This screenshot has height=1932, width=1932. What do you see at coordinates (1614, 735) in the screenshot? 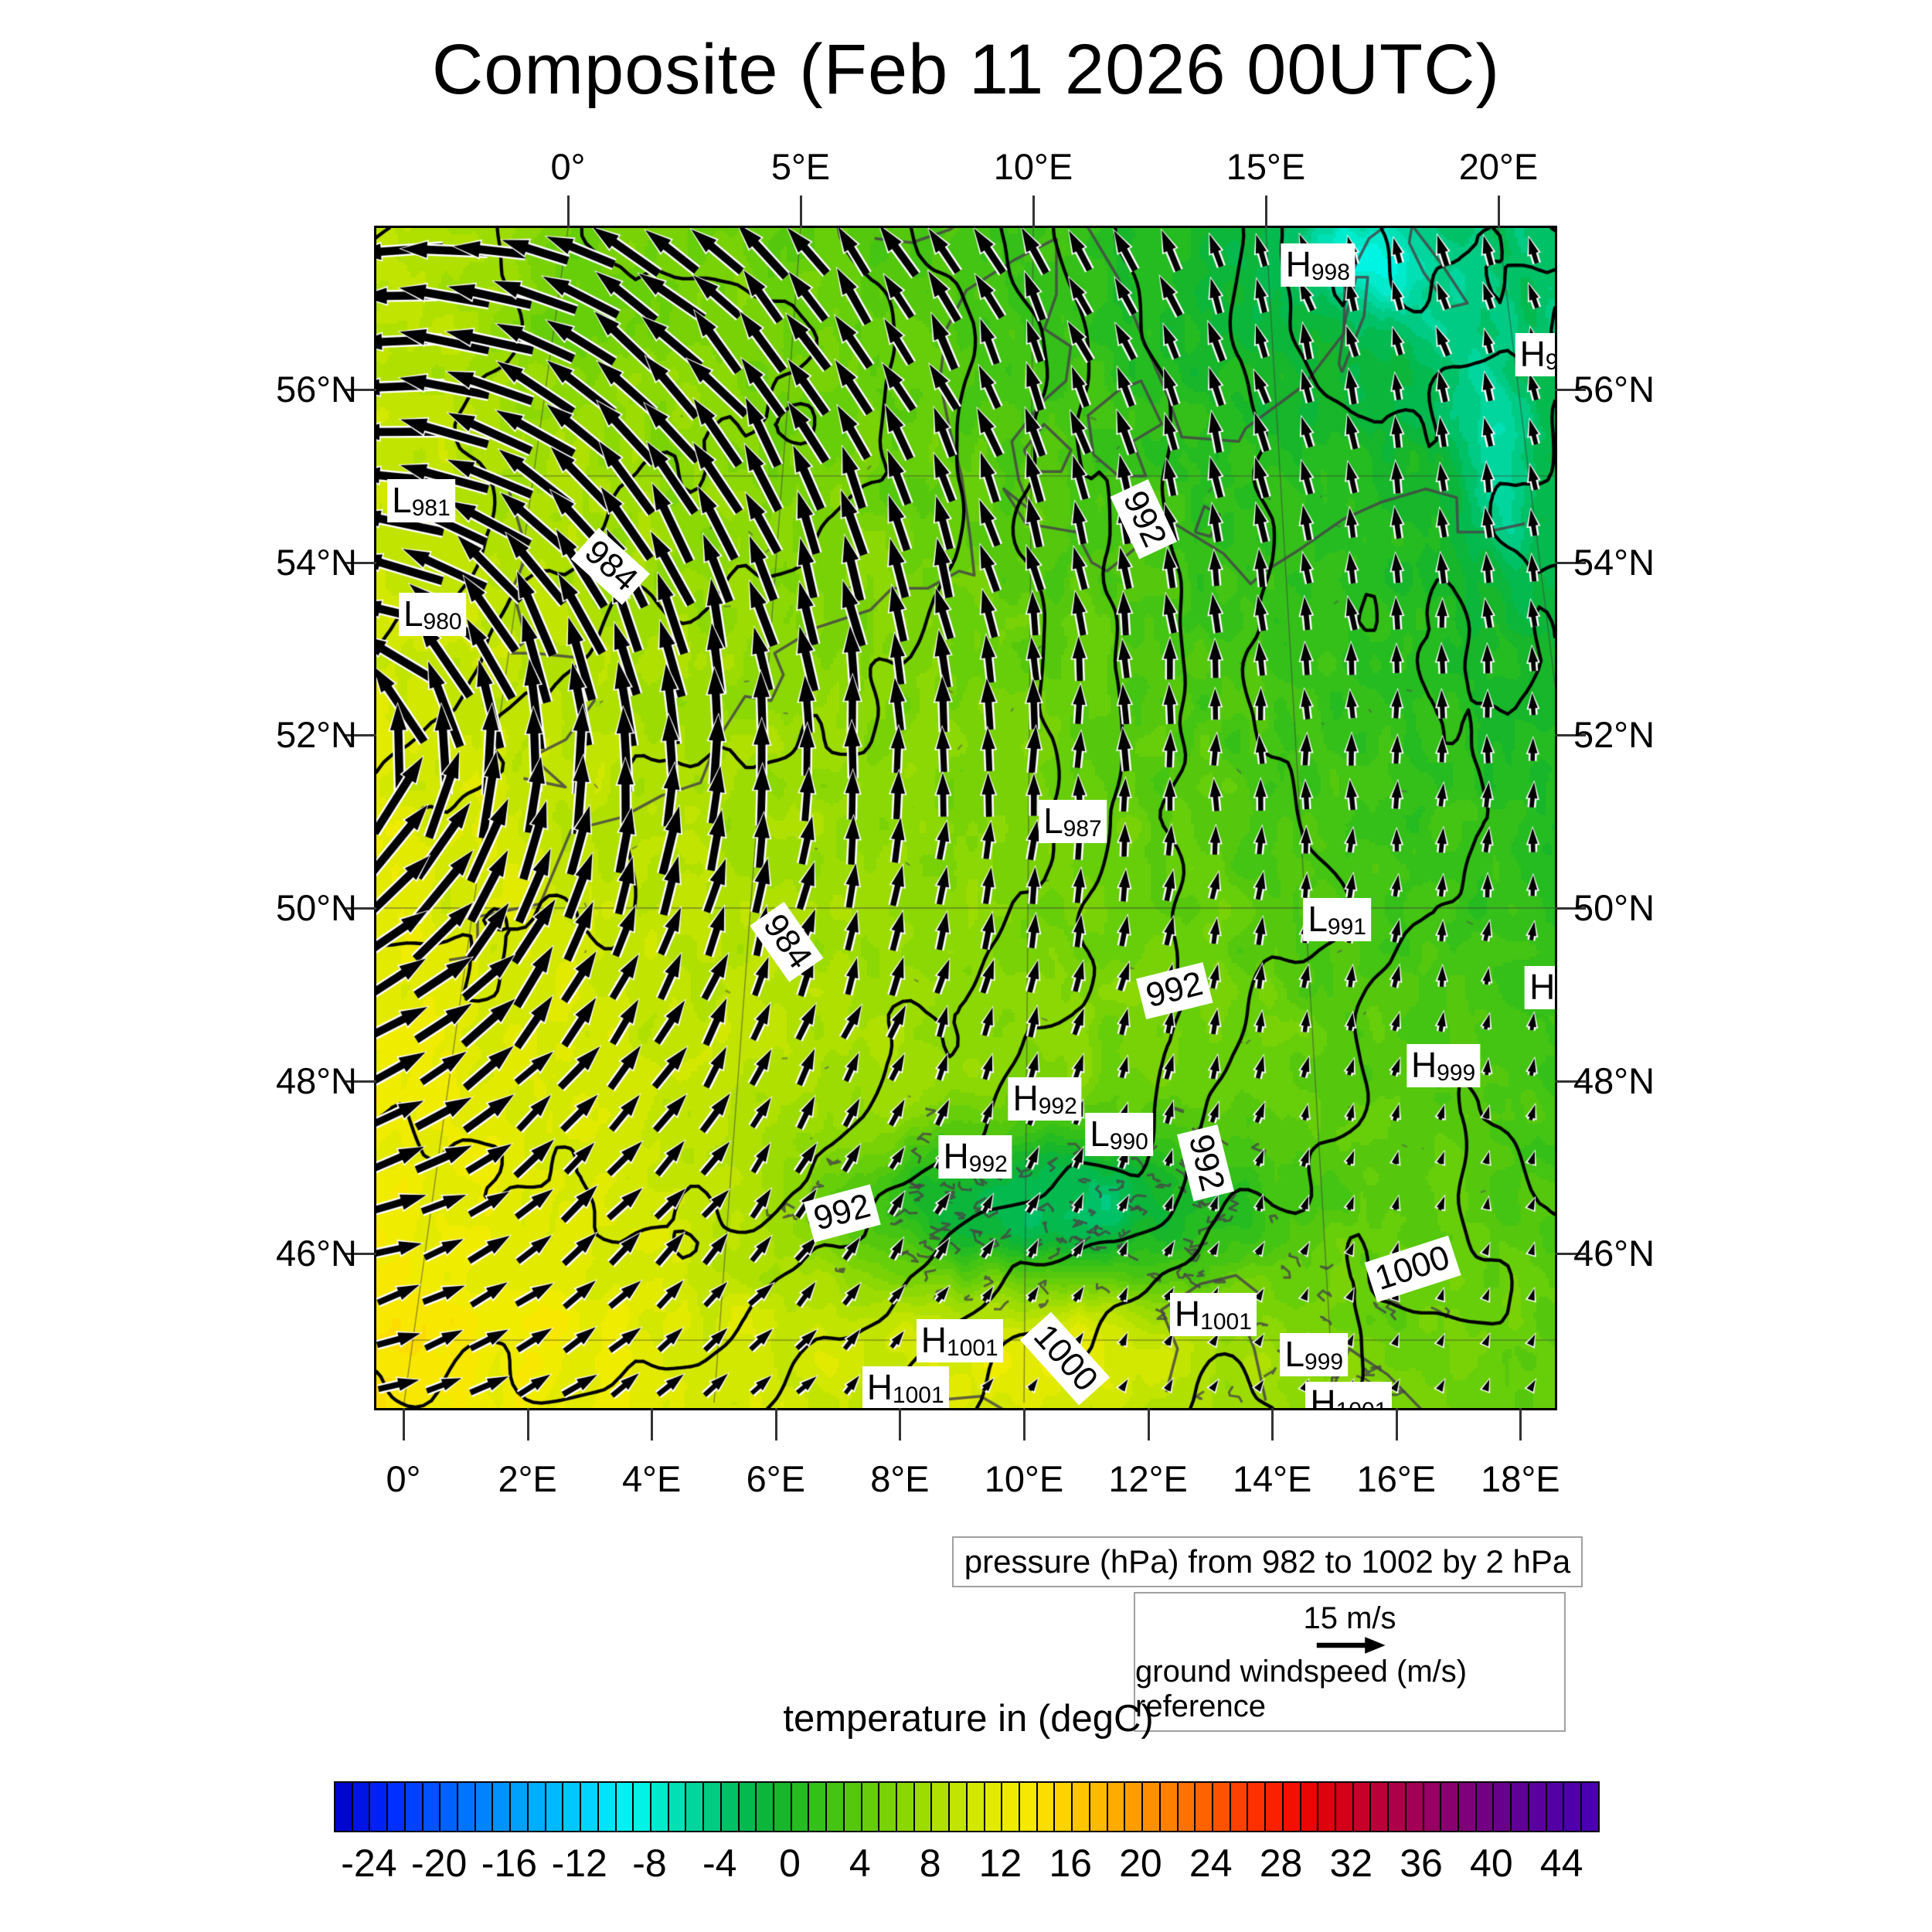
I see `right-axis-label-2: 52°N` at bounding box center [1614, 735].